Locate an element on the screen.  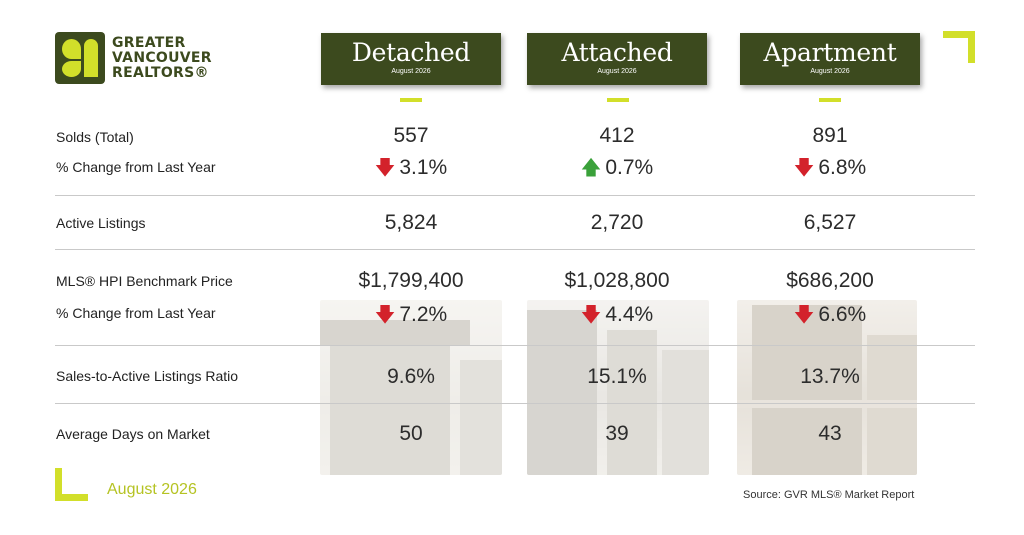
row-label-hpi: MLS® HPI Benchmark Price is located at coordinates (144, 281).